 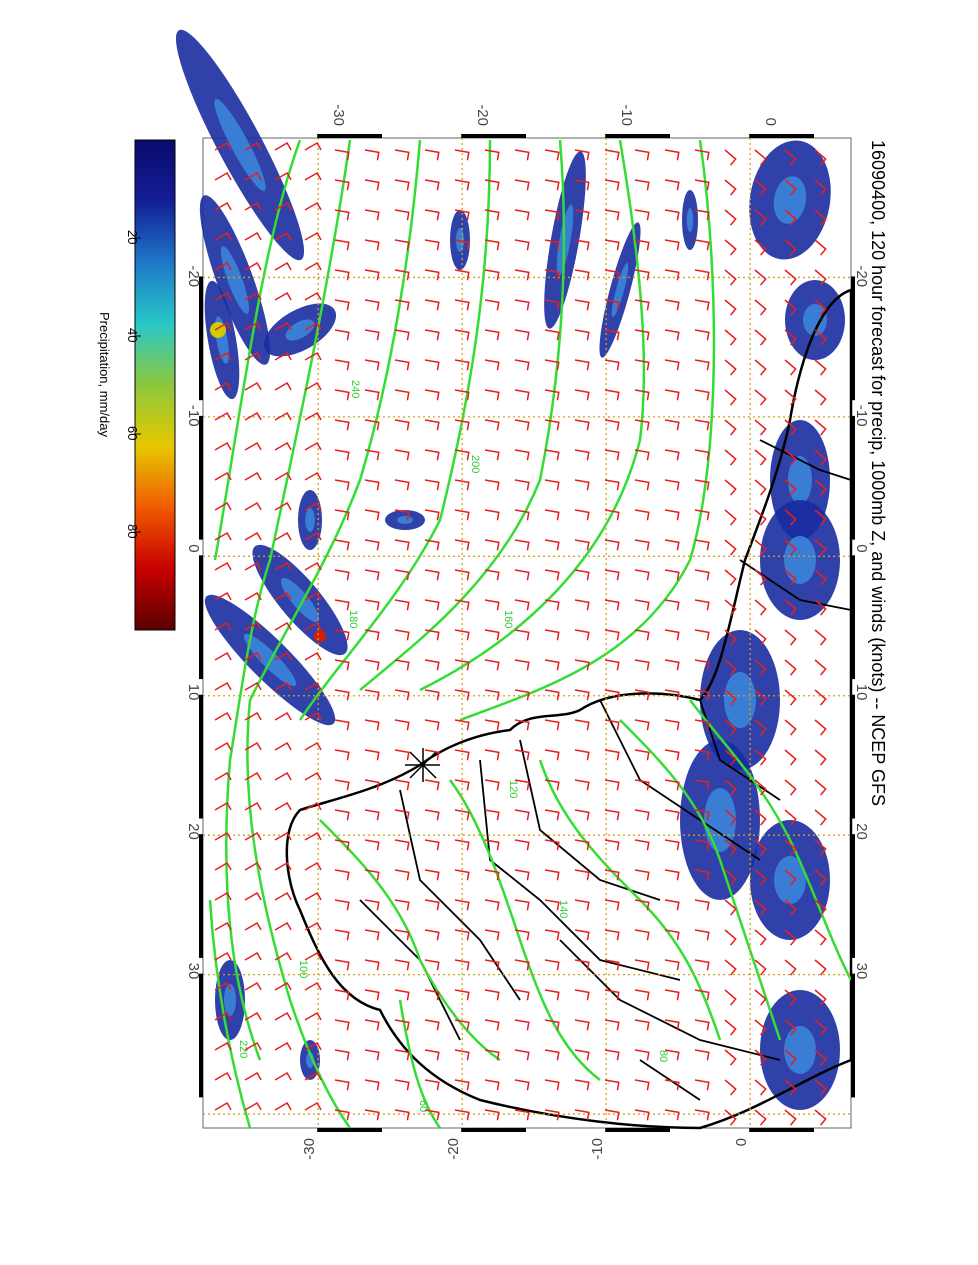 What do you see at coordinates (861, 971) in the screenshot?
I see `lon-tick-label-right: 30` at bounding box center [861, 971].